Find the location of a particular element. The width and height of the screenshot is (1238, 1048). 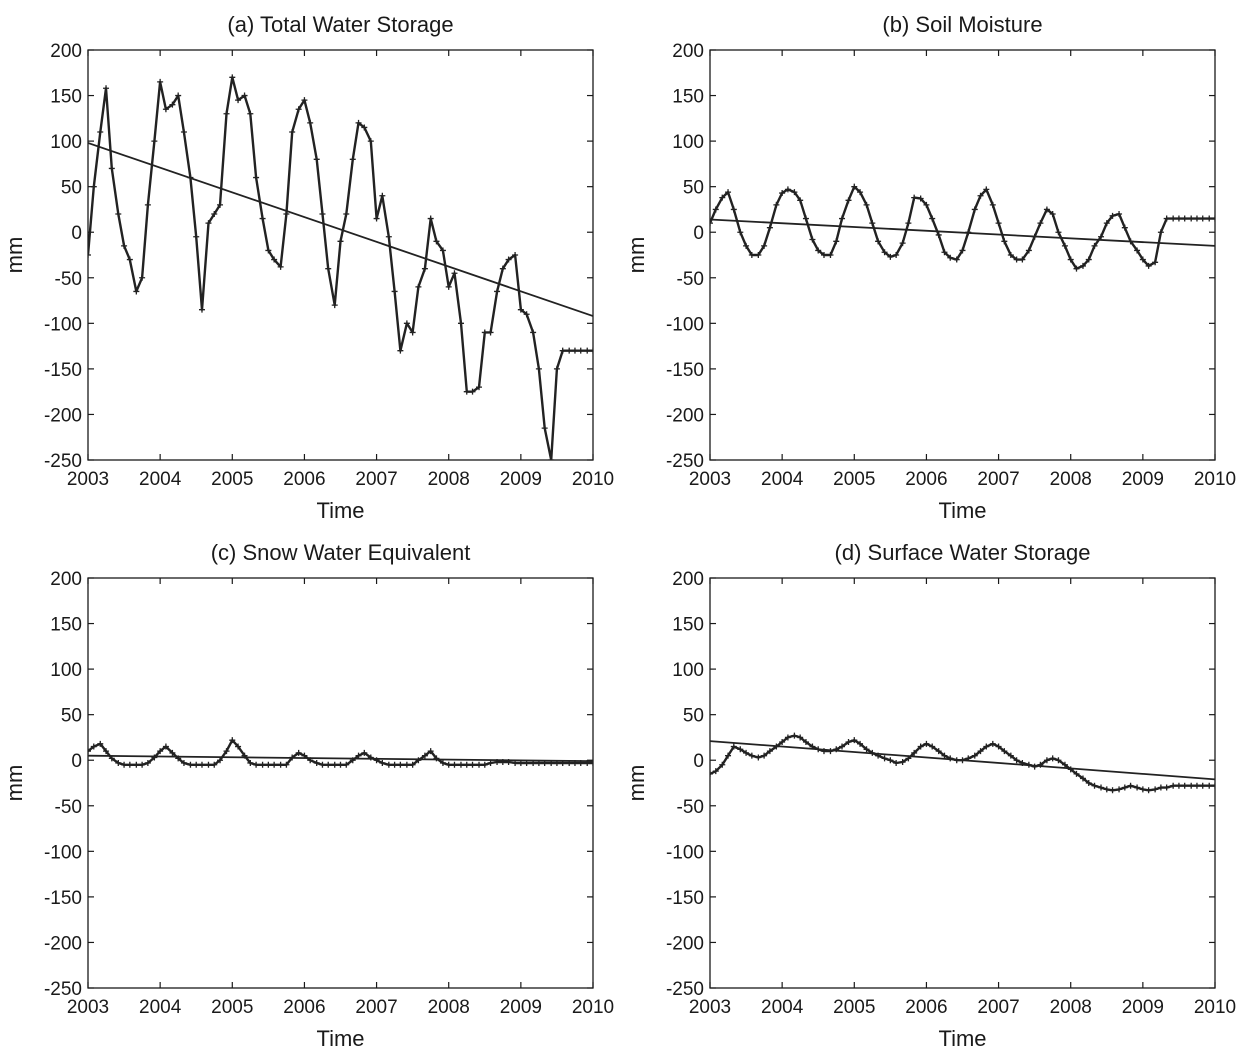

x-tick-label: 2005 is located at coordinates (232, 479).